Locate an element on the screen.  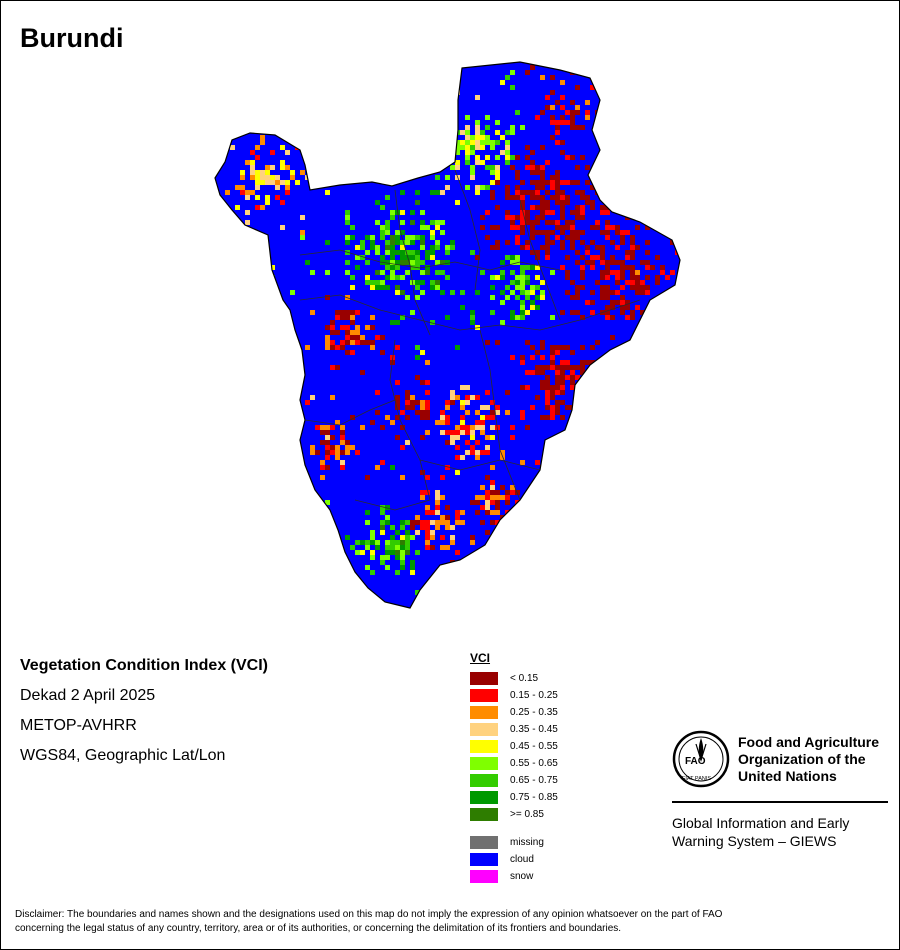
legend-title: VCI is located at coordinates (480, 658).